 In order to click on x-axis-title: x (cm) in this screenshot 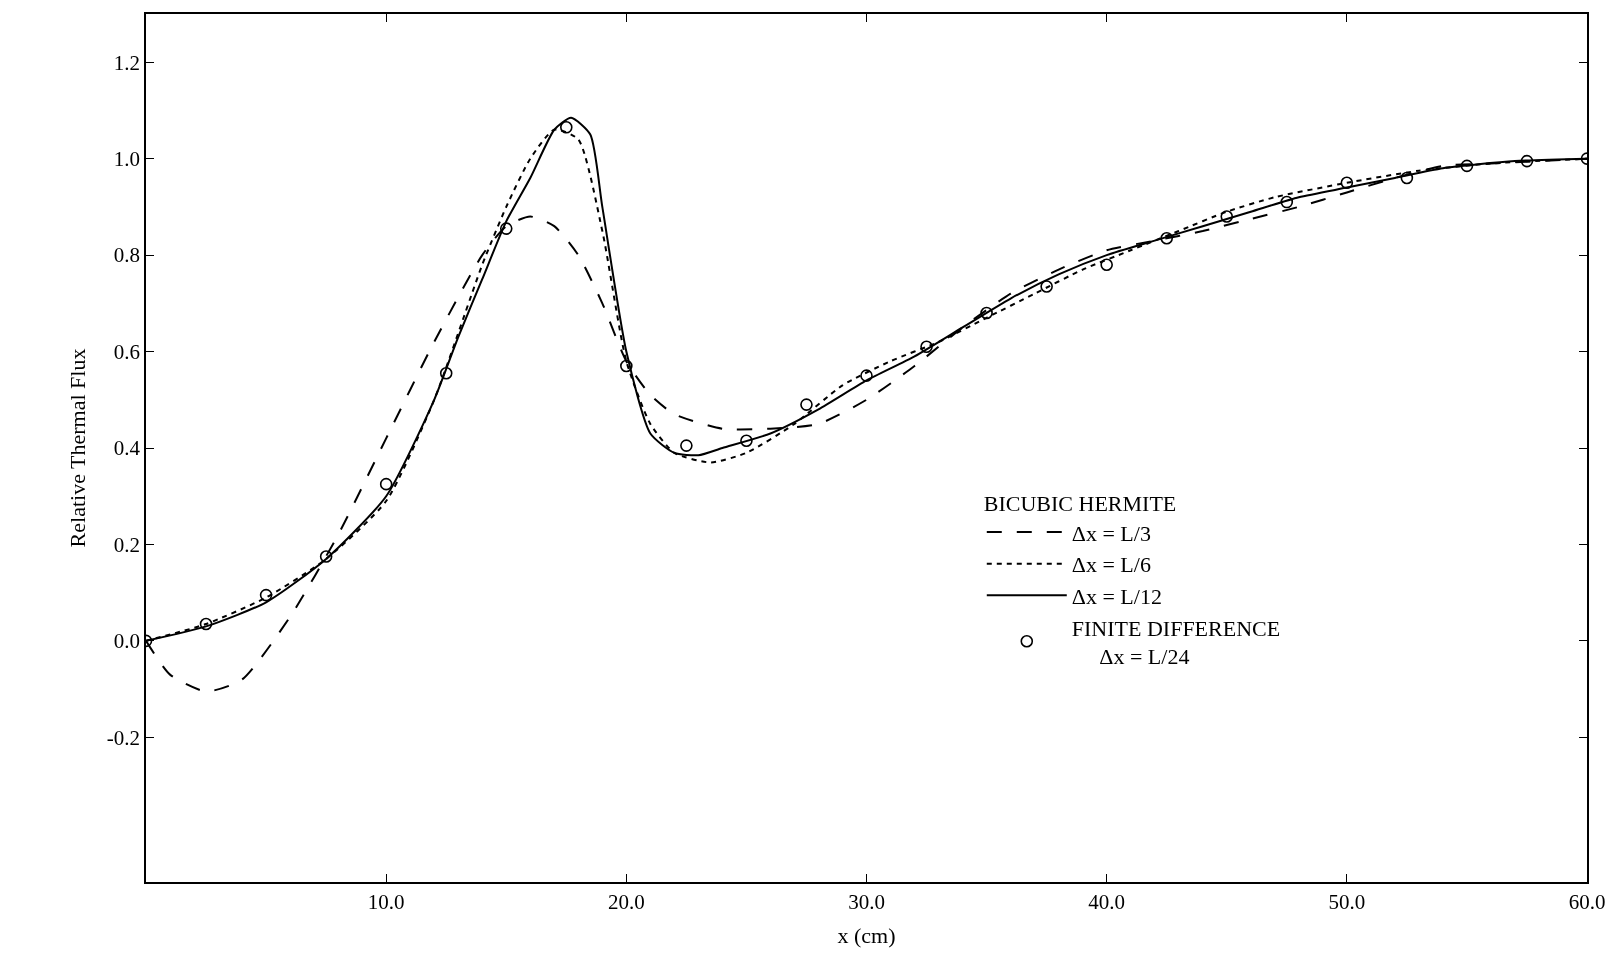, I will do `click(866, 936)`.